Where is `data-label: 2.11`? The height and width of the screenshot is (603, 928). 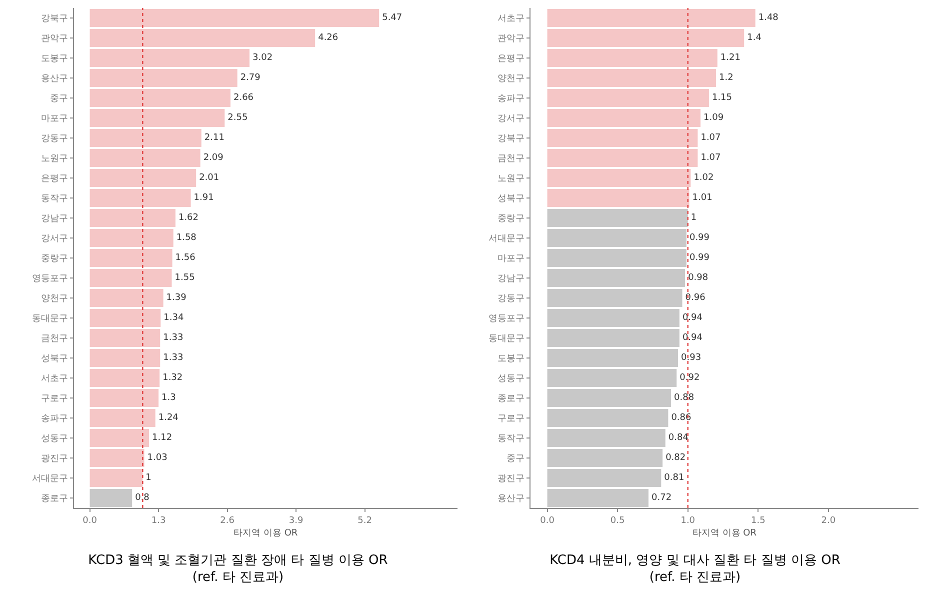 data-label: 2.11 is located at coordinates (214, 138).